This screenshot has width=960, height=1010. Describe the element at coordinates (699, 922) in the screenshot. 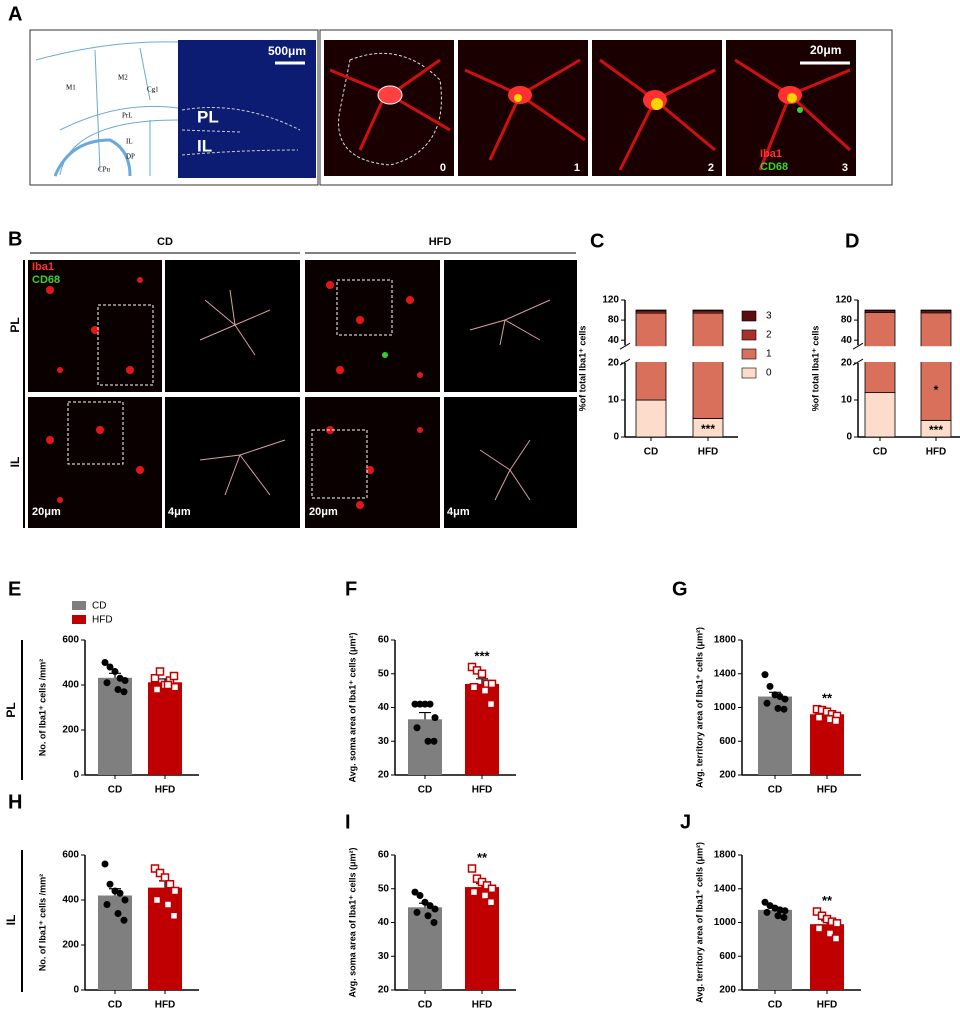

I see `y-axis-label: Avg. territory area of Iba1⁺ cells (μm²)` at that location.